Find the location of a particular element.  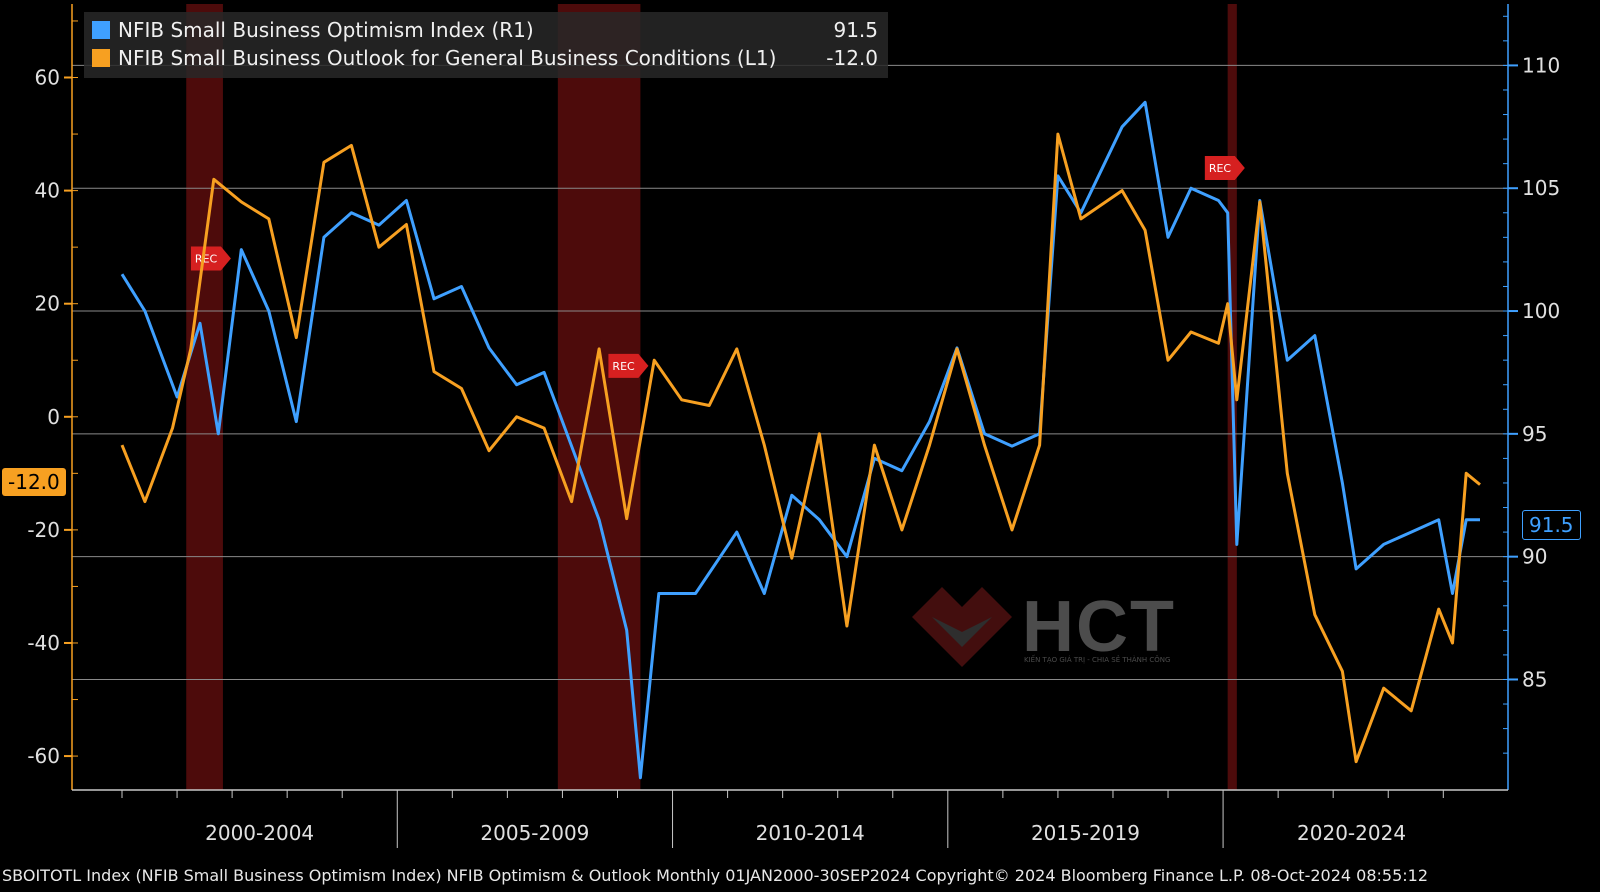

x-period-label: 2000-2004 is located at coordinates (259, 833).